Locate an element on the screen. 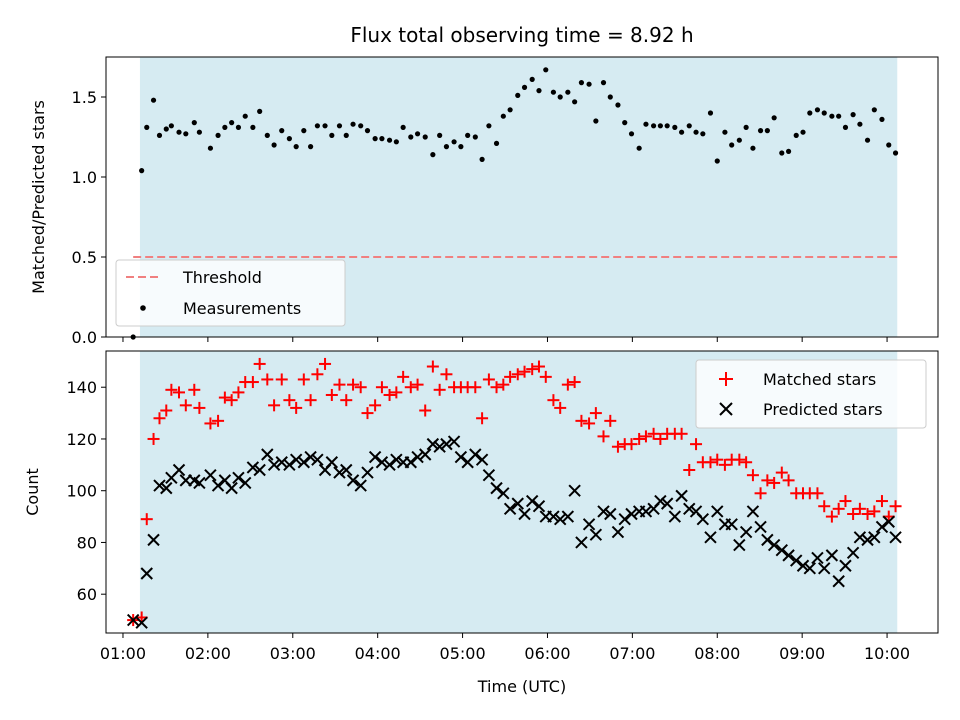 The height and width of the screenshot is (720, 960). x-tick-label: 03:00 is located at coordinates (293, 653).